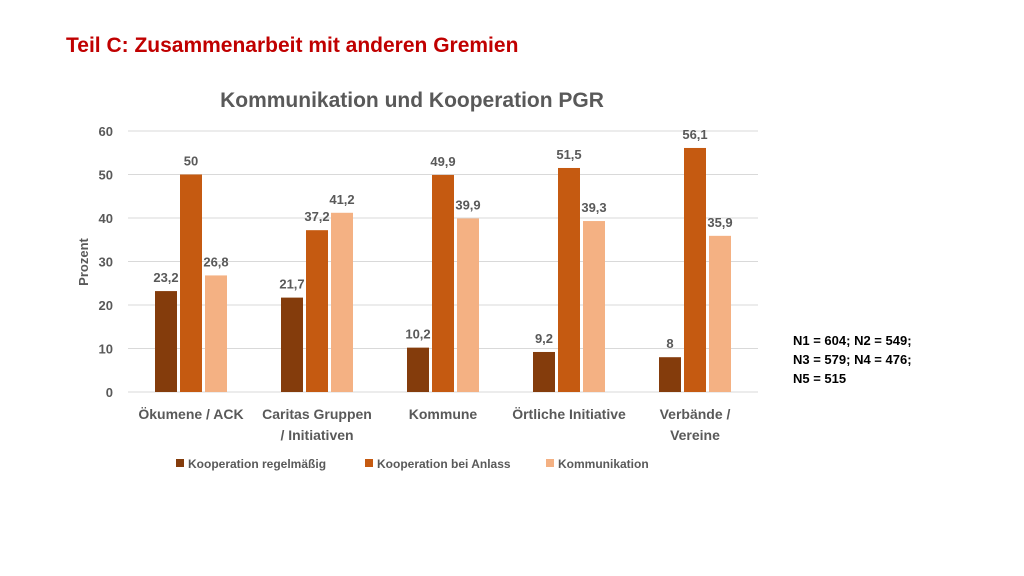 Image resolution: width=1024 pixels, height=576 pixels. I want to click on data-label: 26,8, so click(215, 261).